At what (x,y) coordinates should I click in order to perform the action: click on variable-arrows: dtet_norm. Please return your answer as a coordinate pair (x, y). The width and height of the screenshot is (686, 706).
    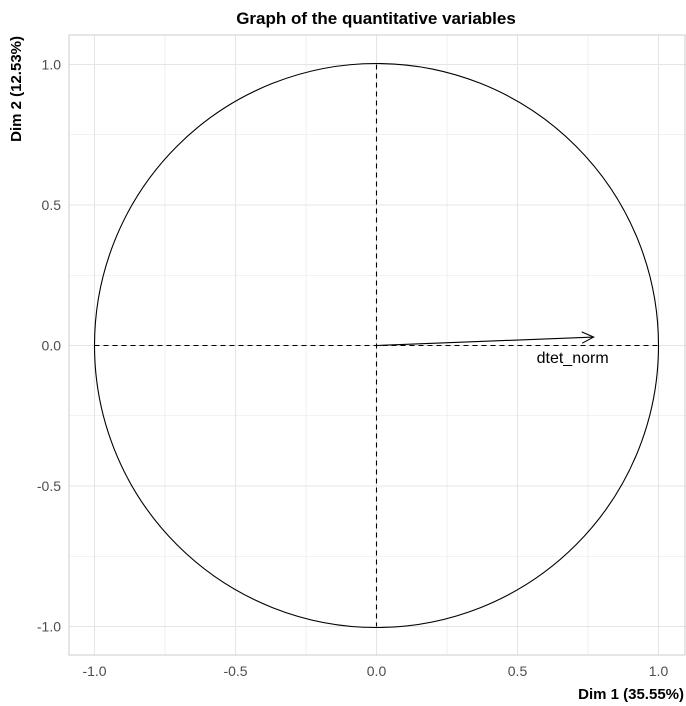
    Looking at the image, I should click on (492, 349).